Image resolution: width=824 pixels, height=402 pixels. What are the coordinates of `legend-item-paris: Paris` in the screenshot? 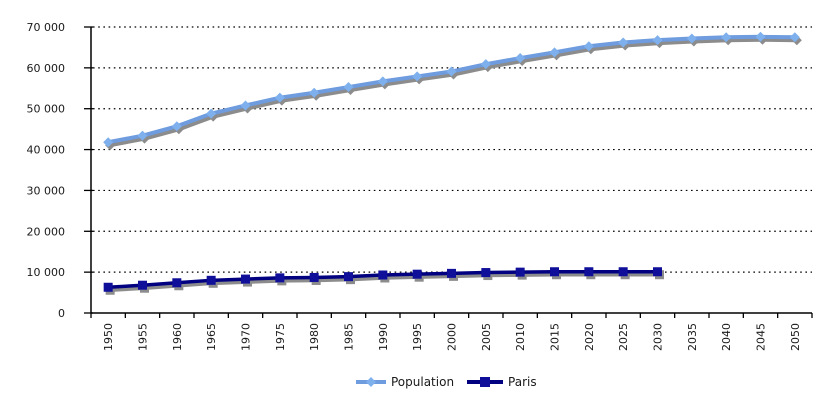 It's located at (502, 382).